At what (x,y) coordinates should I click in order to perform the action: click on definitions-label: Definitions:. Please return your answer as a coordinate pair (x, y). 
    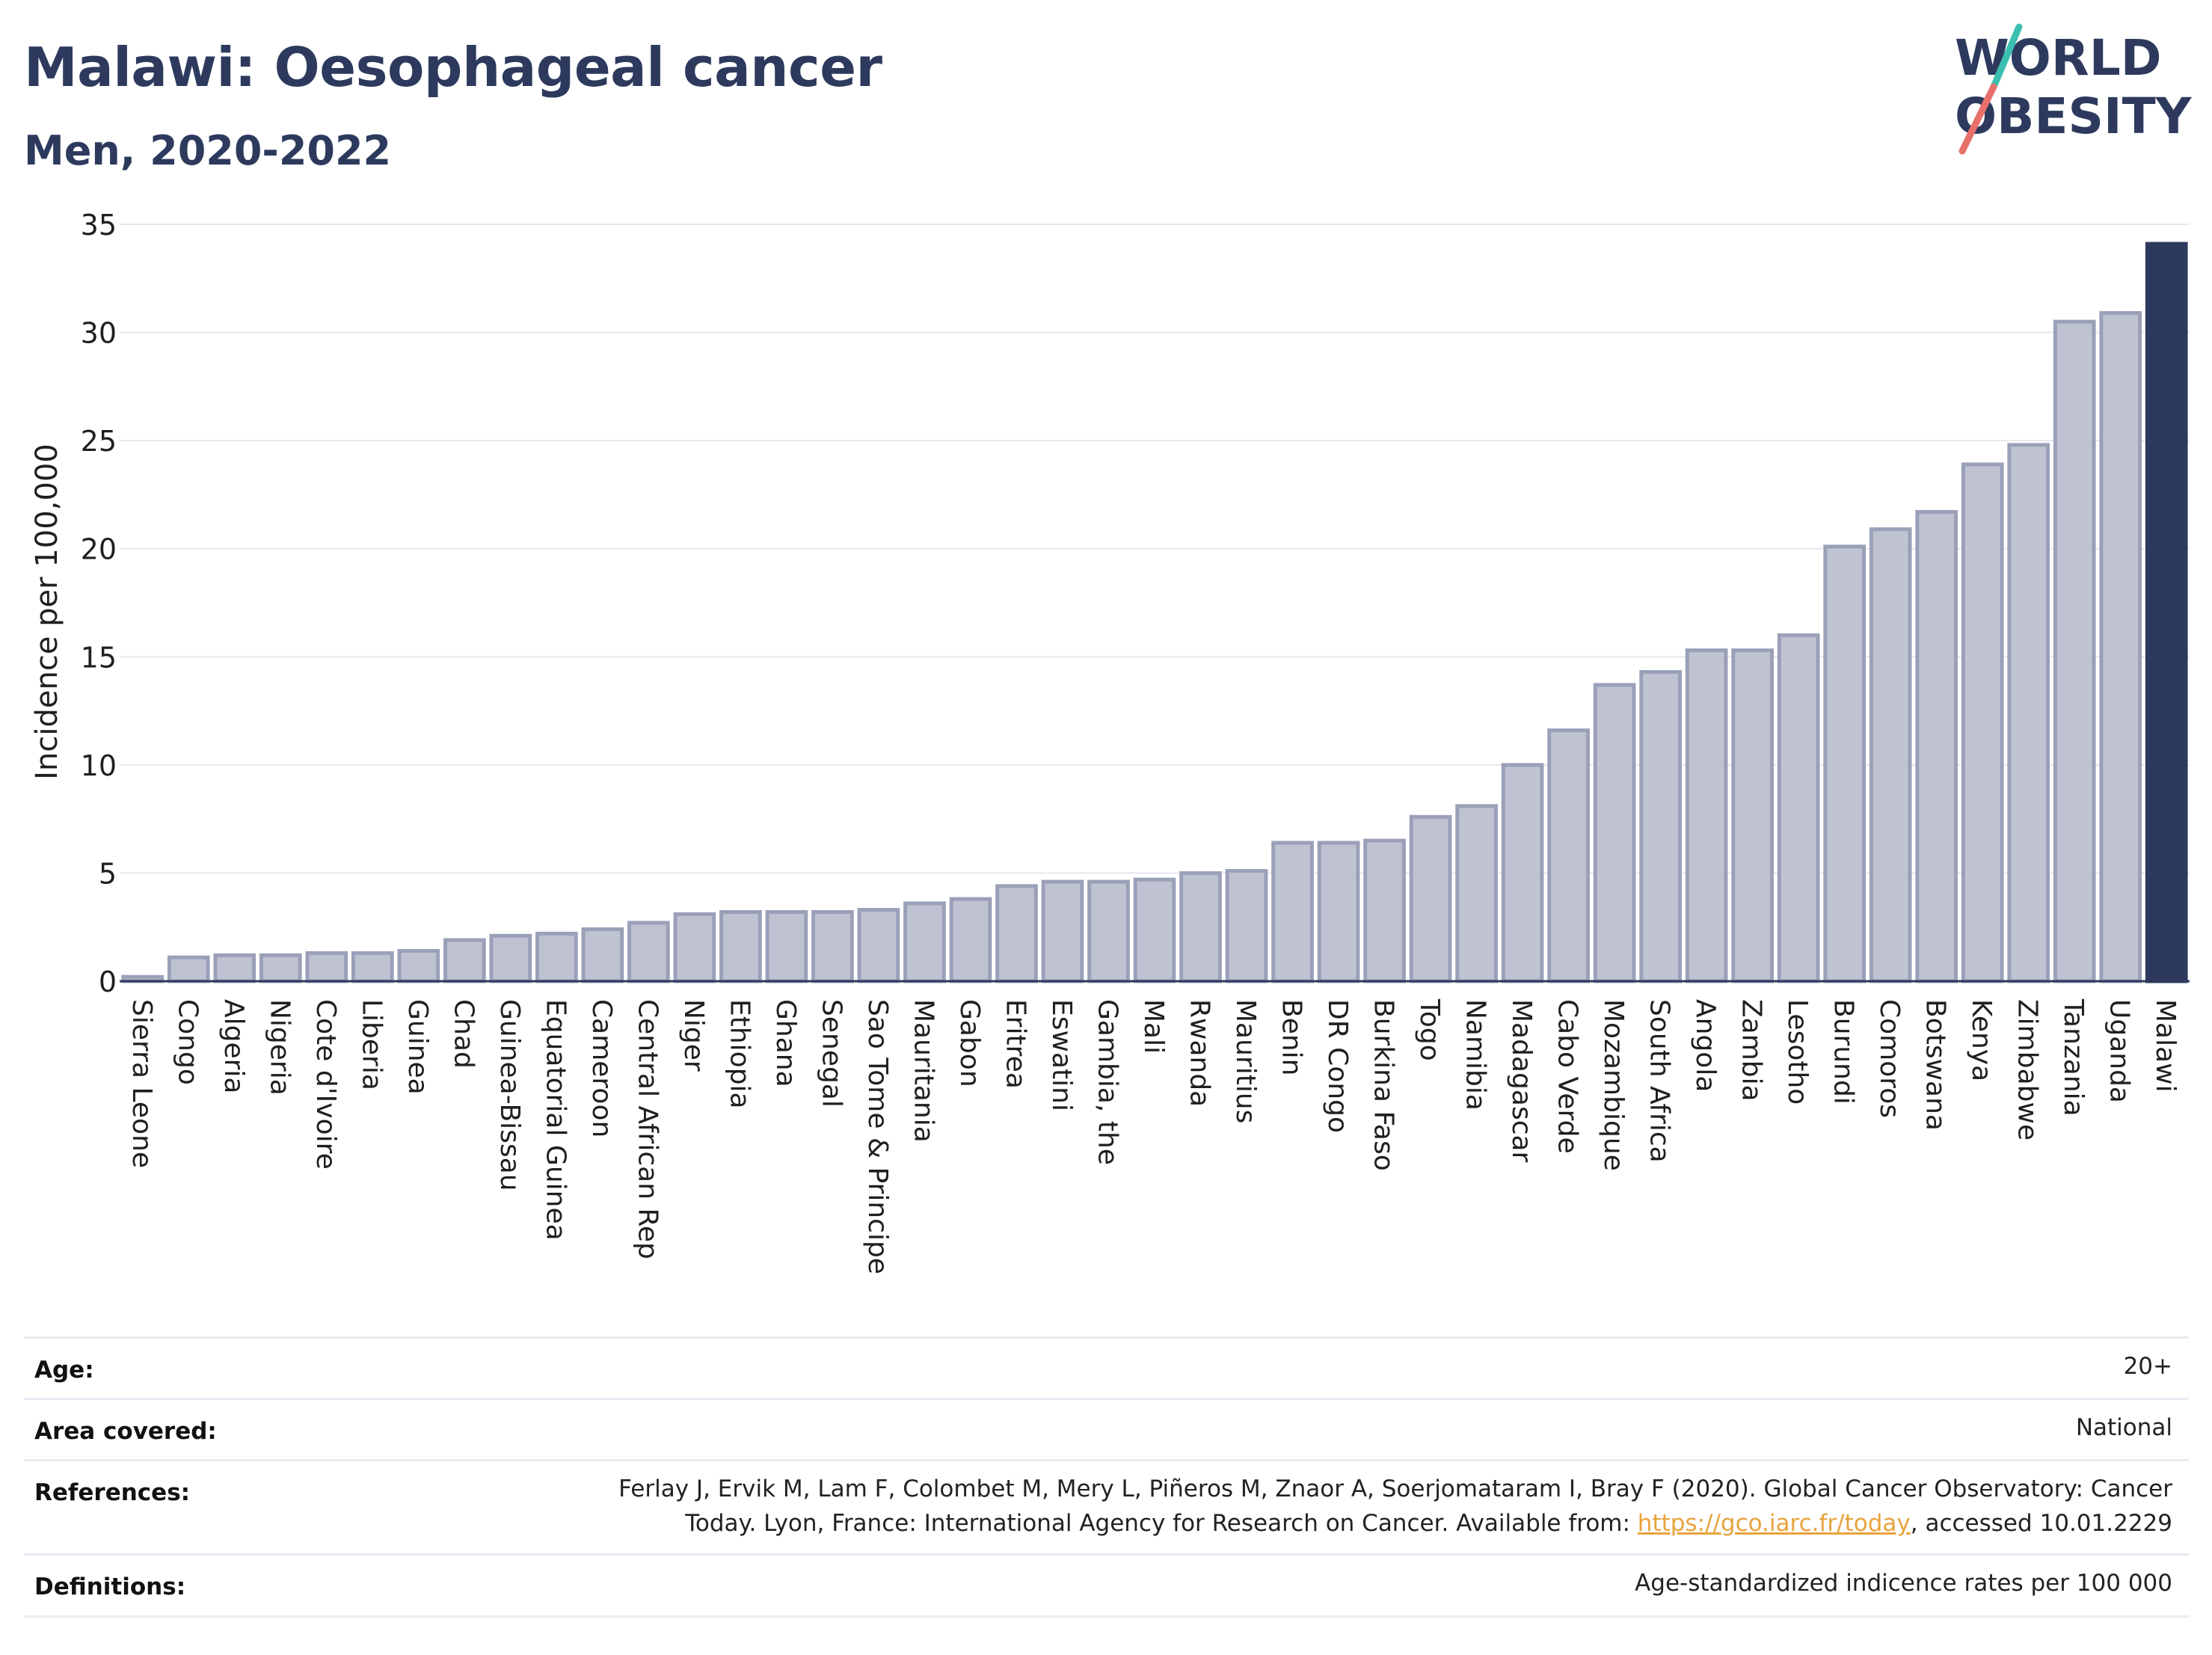
    Looking at the image, I should click on (110, 1586).